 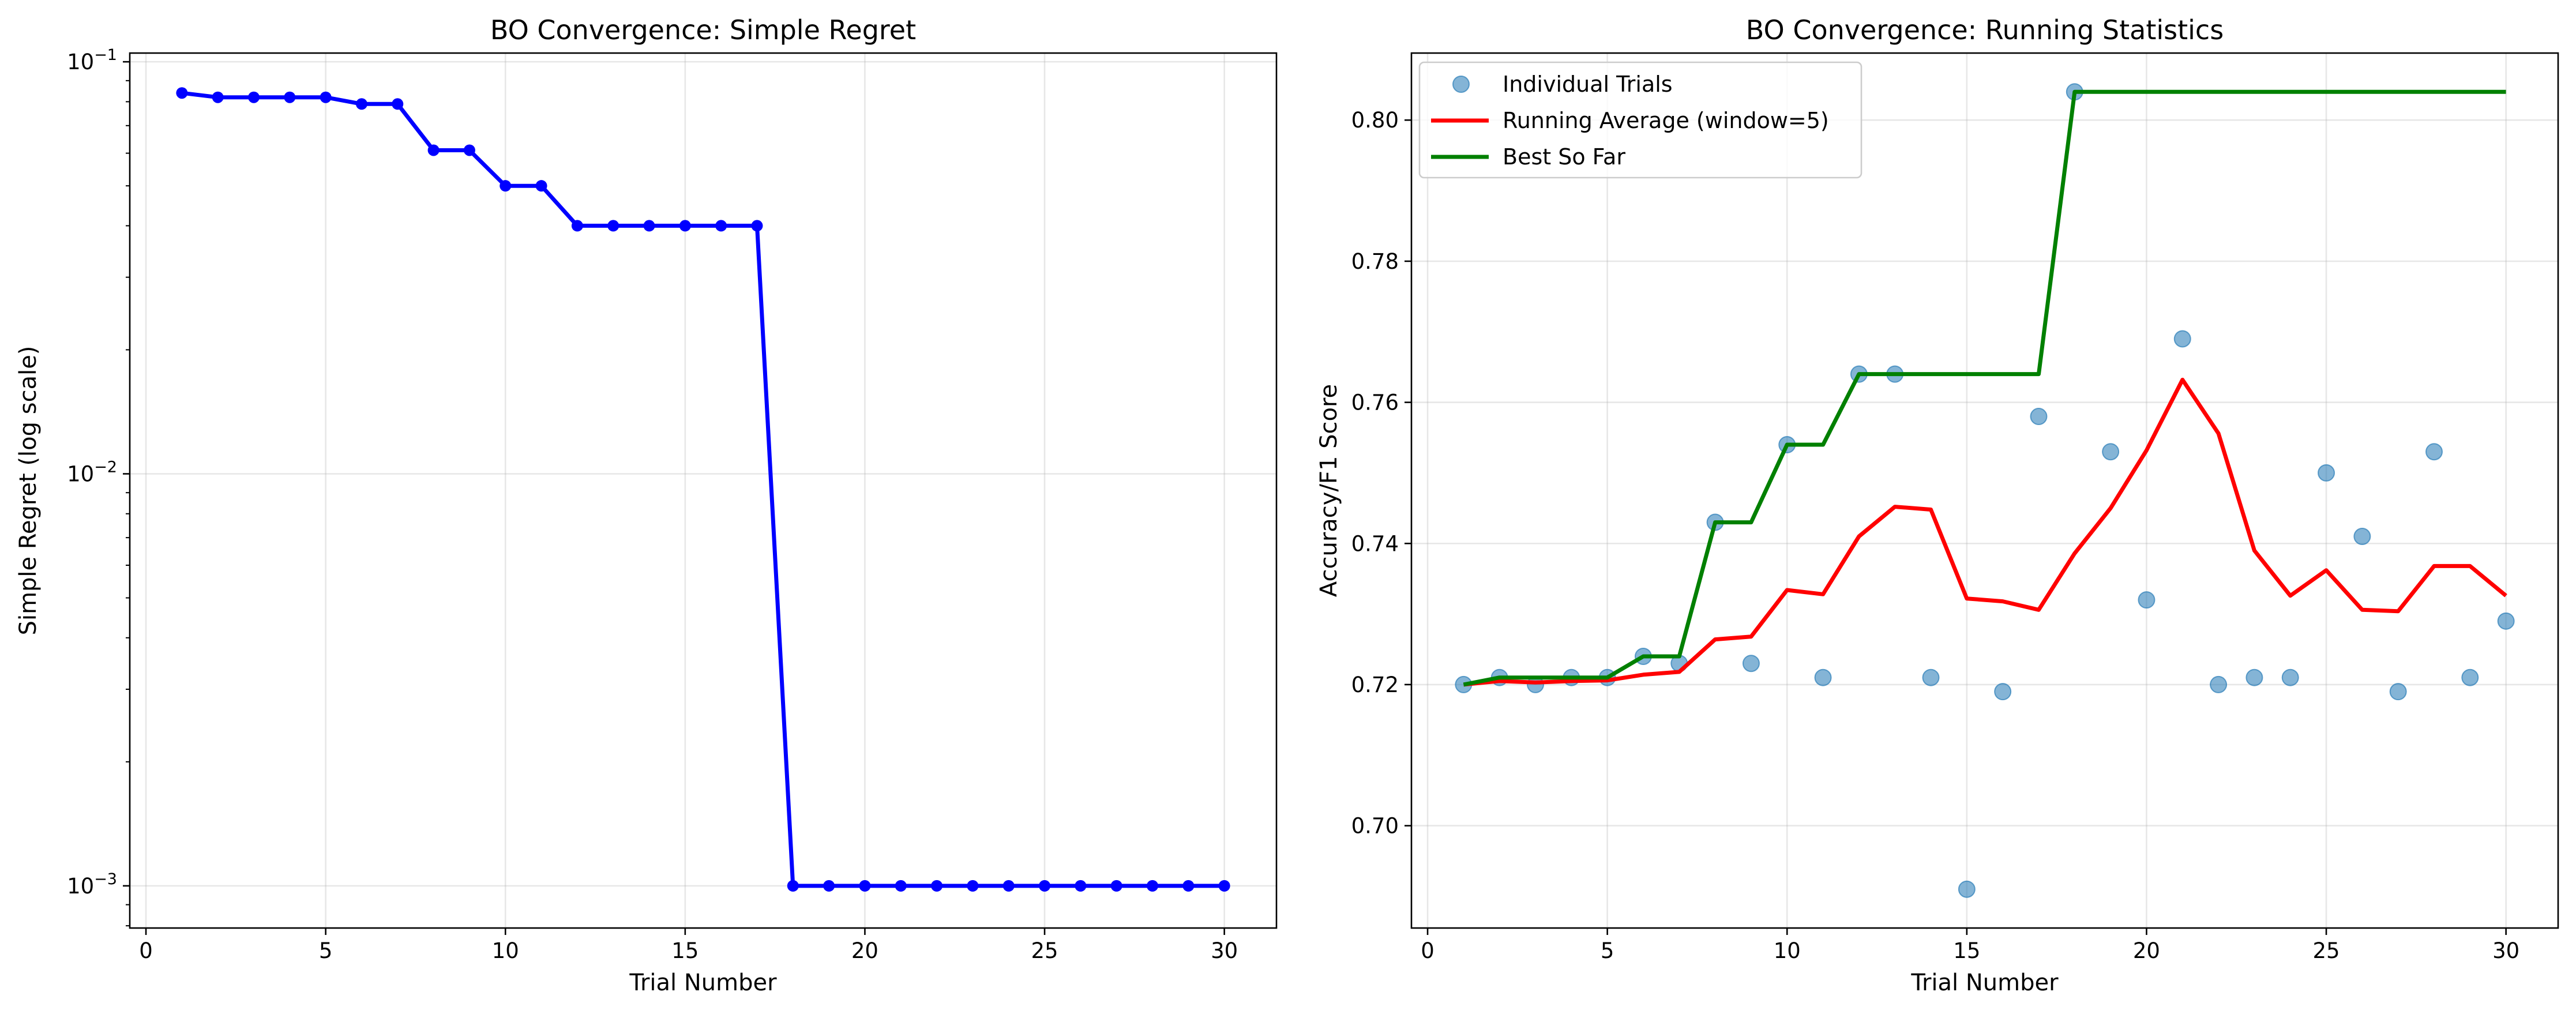 What do you see at coordinates (1375, 120) in the screenshot?
I see `y-tick-label: 0.80` at bounding box center [1375, 120].